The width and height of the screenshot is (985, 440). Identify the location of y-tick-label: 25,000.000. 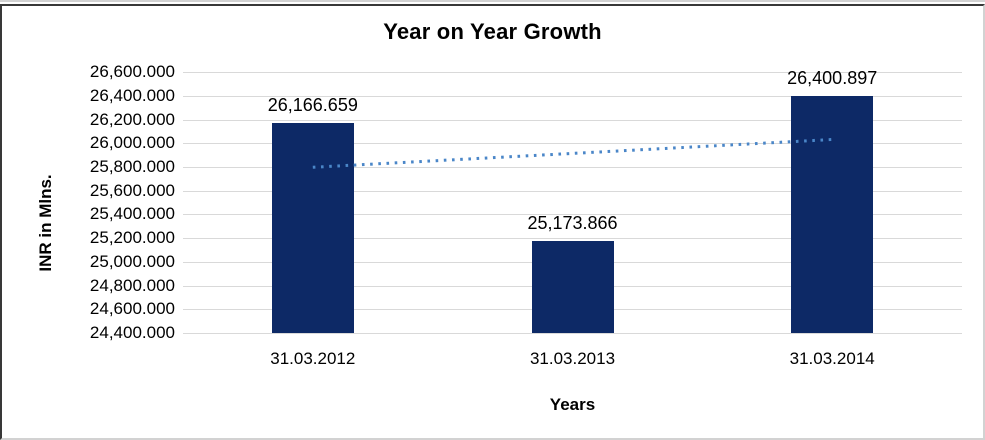
(132, 261).